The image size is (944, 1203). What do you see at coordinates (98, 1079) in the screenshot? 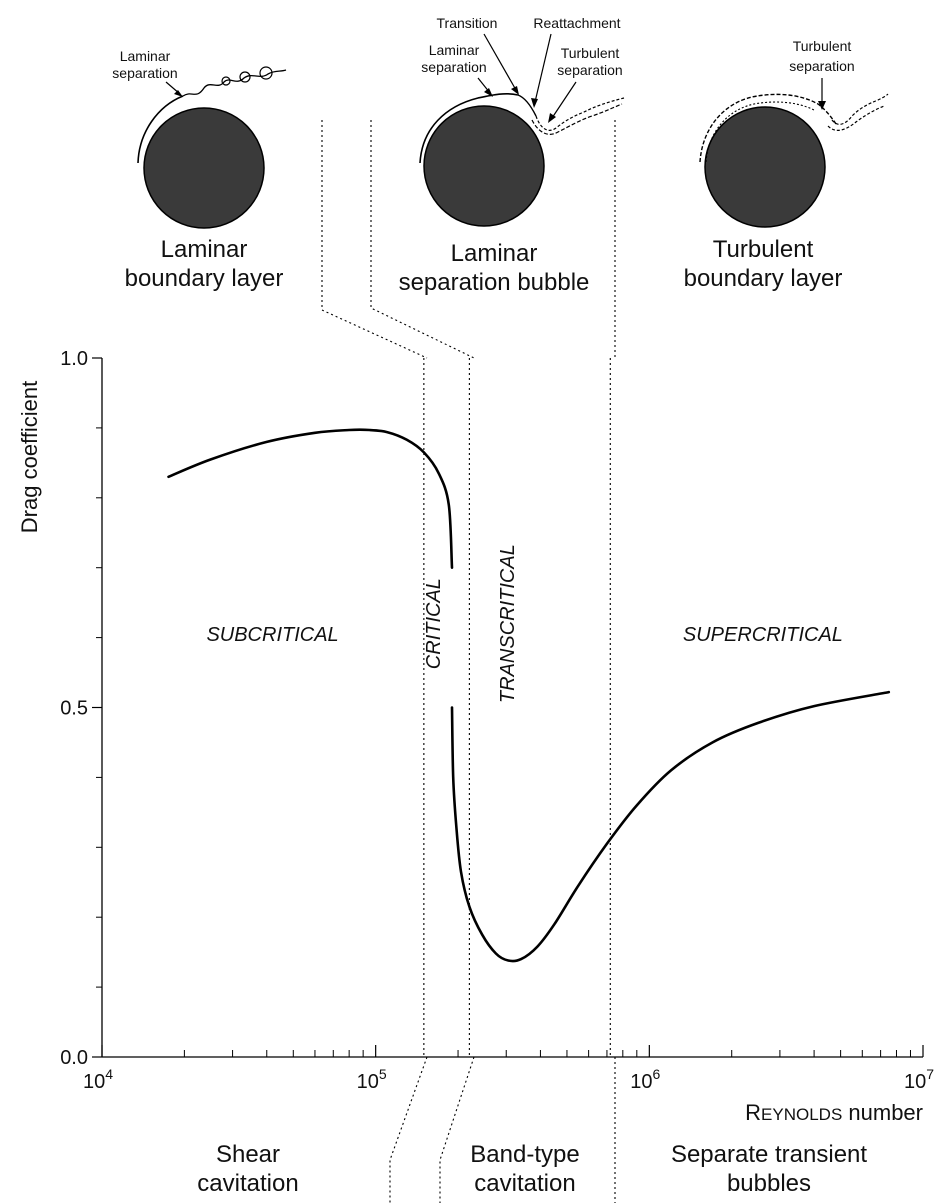
I see `x-tick-label: 10⁴` at bounding box center [98, 1079].